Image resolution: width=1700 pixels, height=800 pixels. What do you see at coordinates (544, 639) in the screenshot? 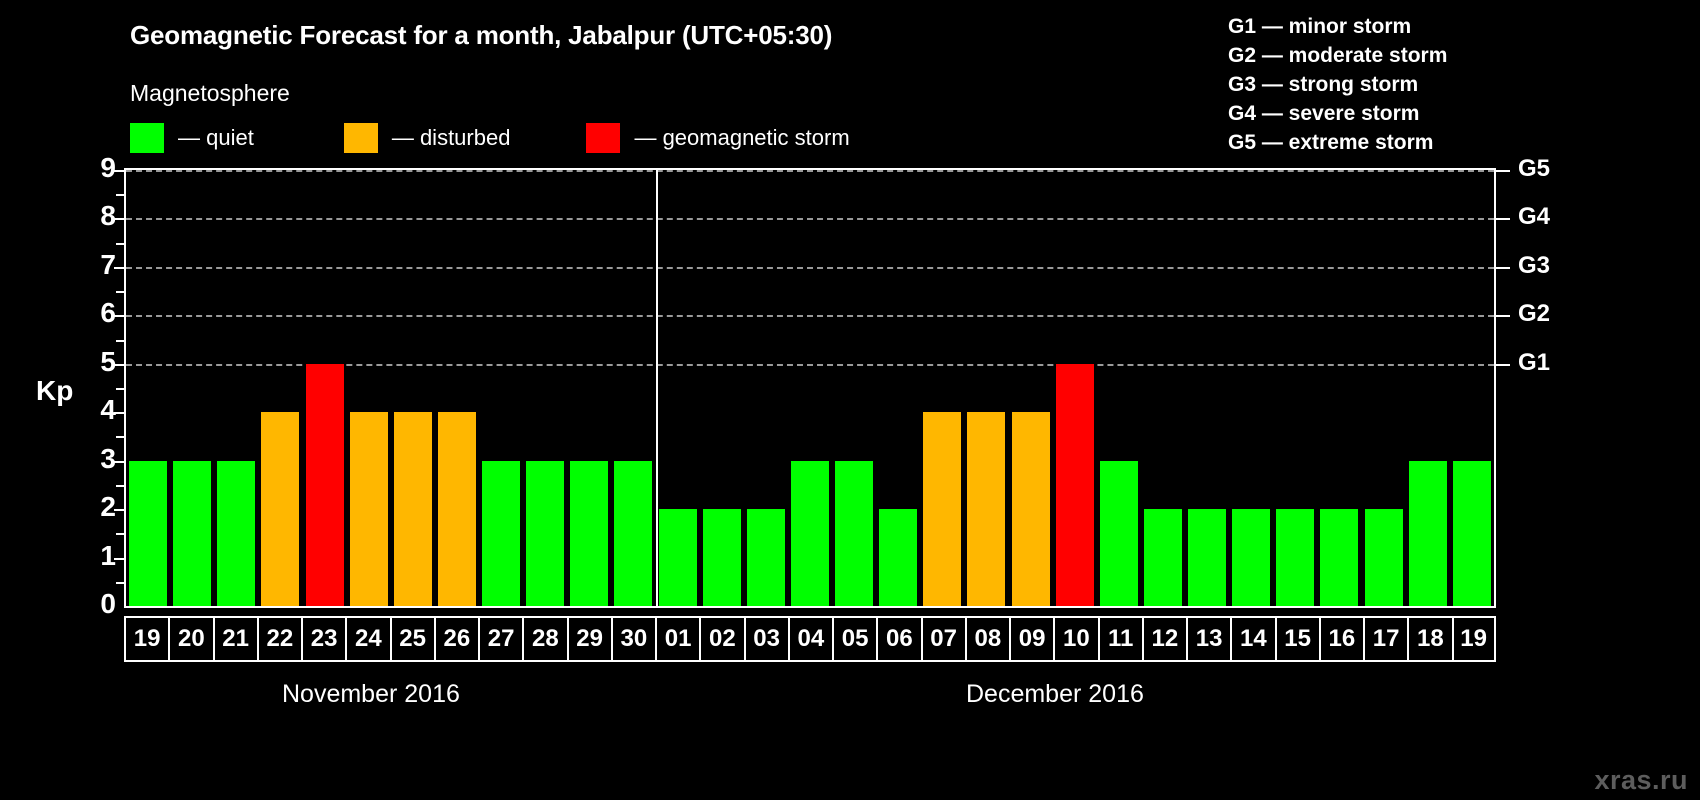
I see `day-label-november-28: 28` at bounding box center [544, 639].